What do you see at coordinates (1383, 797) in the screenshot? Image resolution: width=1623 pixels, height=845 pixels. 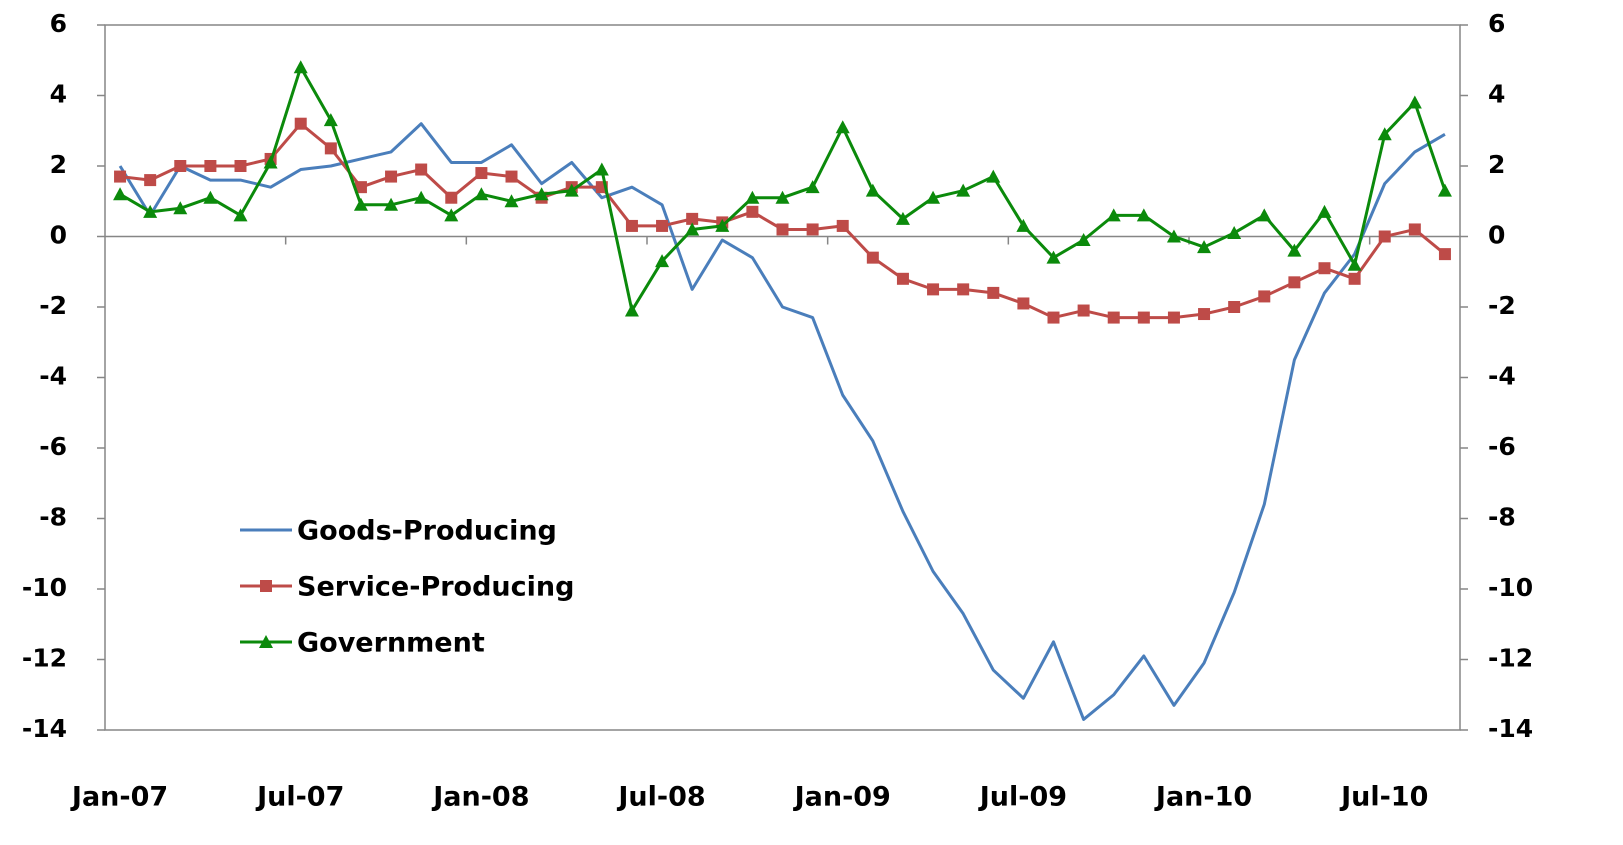 I see `x-tick-label: Jul-10` at bounding box center [1383, 797].